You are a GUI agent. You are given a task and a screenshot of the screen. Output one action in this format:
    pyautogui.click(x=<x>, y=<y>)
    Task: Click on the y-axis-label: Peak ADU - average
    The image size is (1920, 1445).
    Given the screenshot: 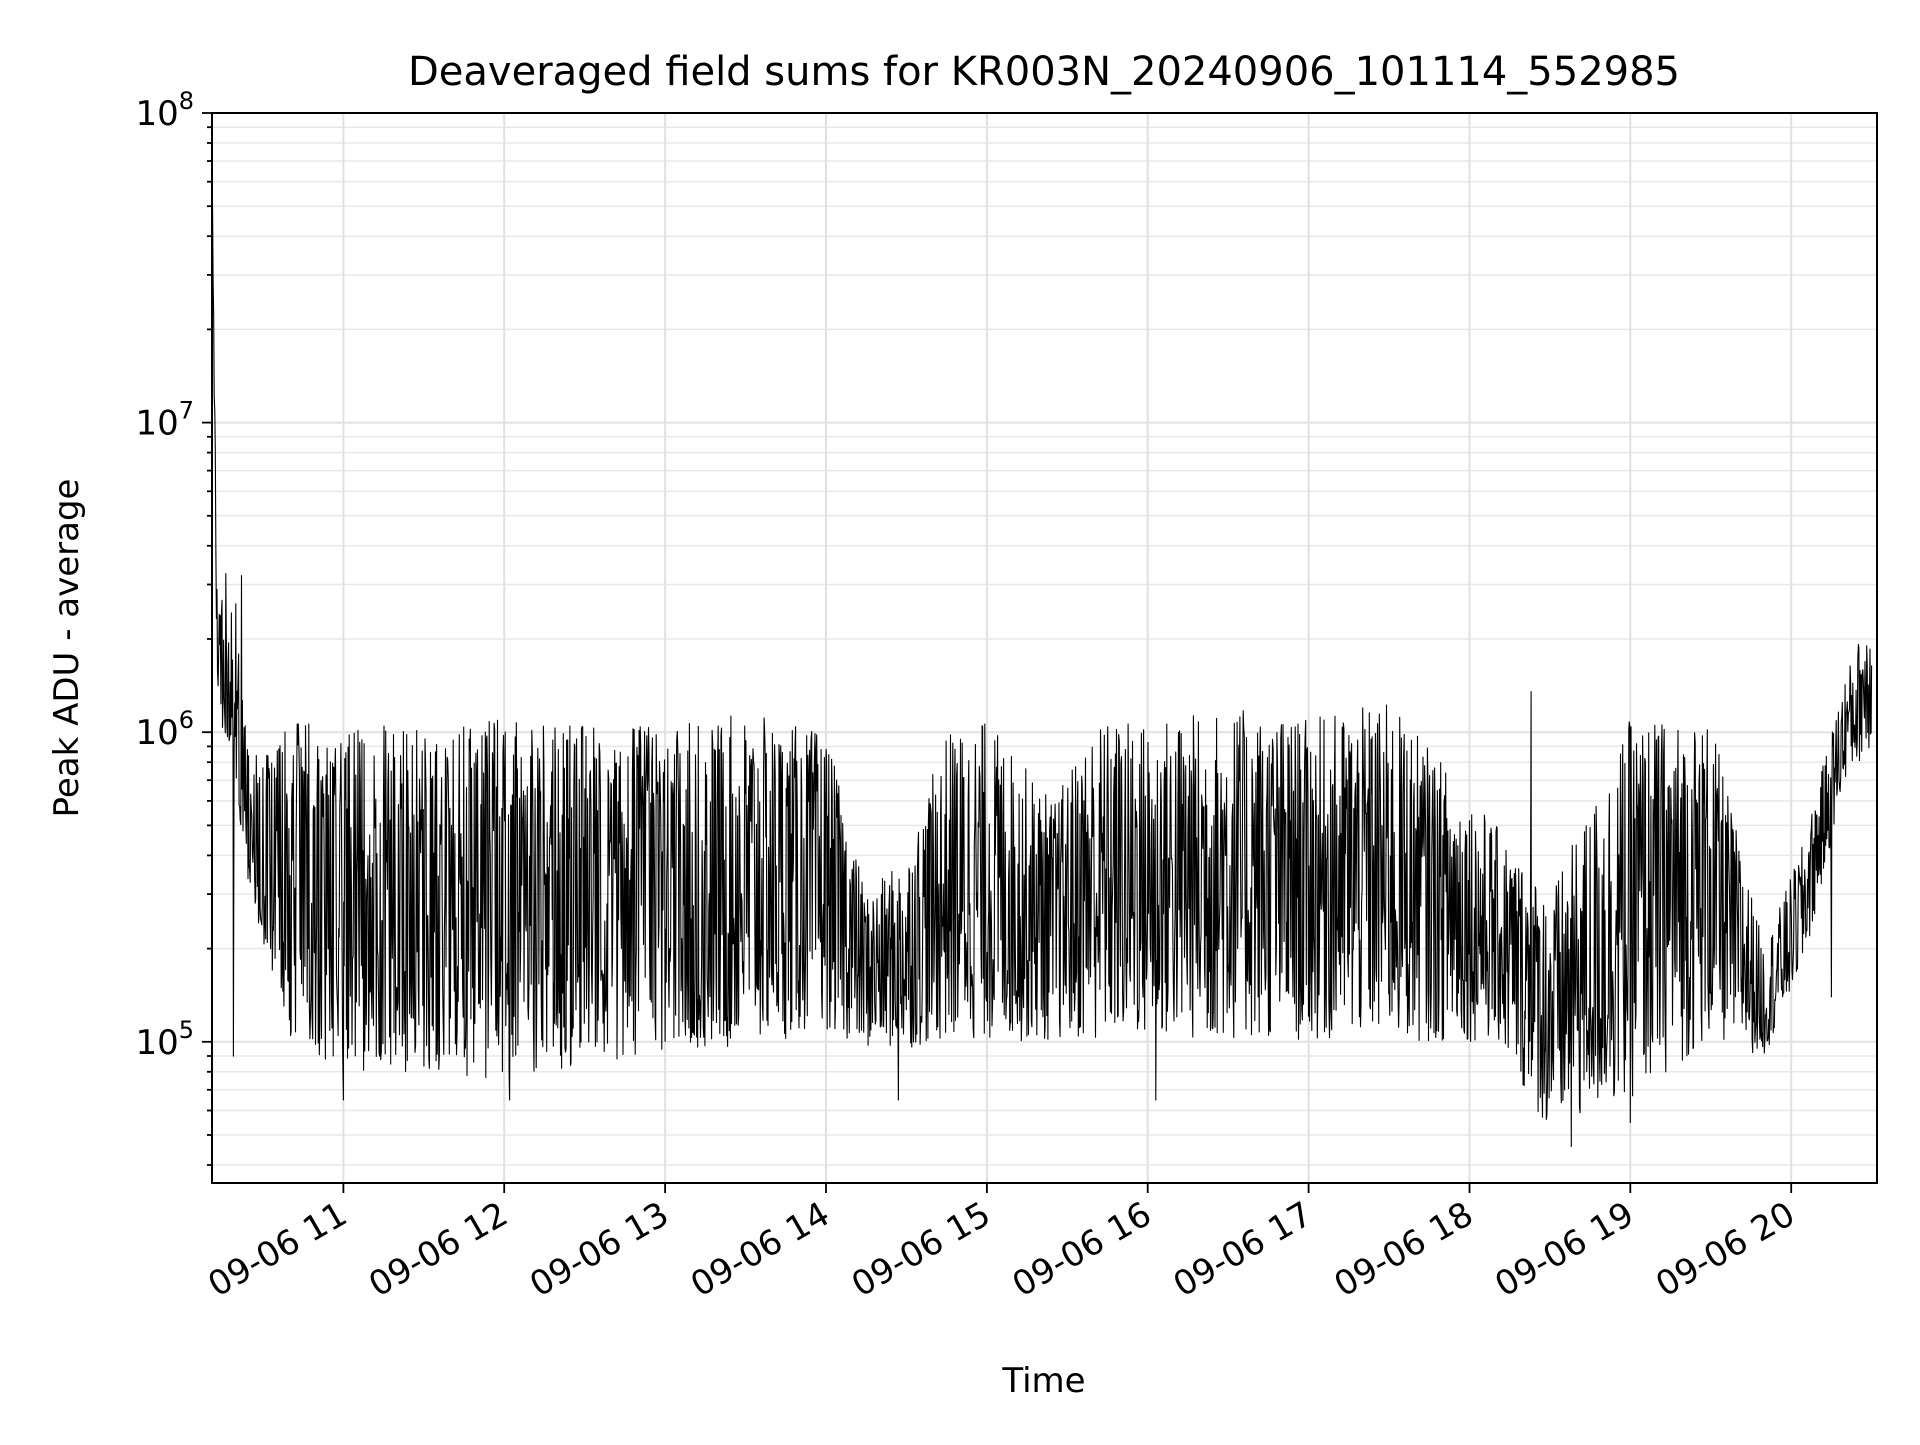 What is the action you would take?
    pyautogui.click(x=67, y=648)
    